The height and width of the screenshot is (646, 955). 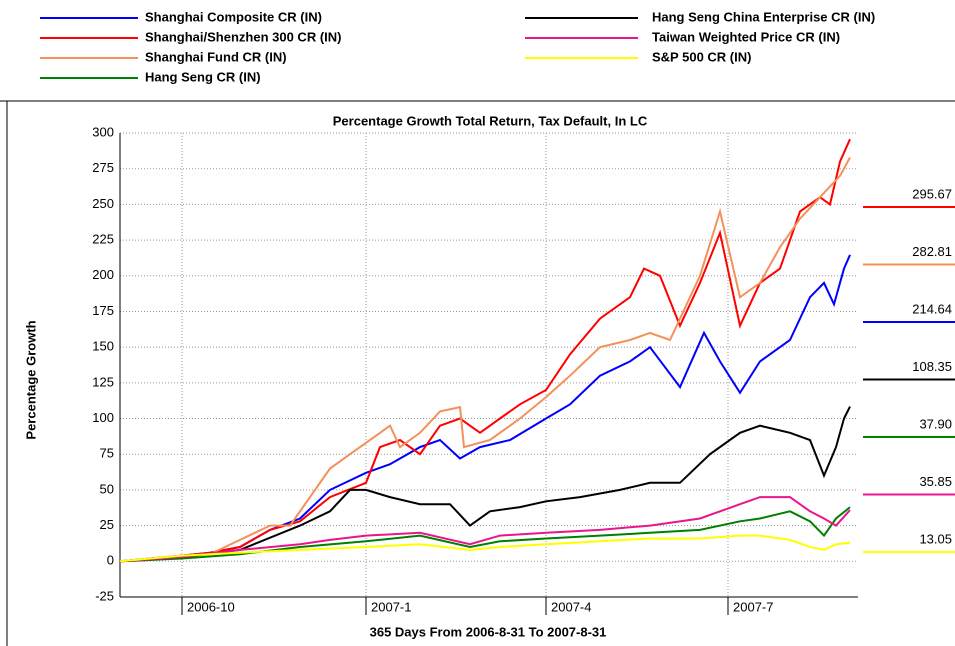 What do you see at coordinates (932, 251) in the screenshot?
I see `end-value-label: 282.81` at bounding box center [932, 251].